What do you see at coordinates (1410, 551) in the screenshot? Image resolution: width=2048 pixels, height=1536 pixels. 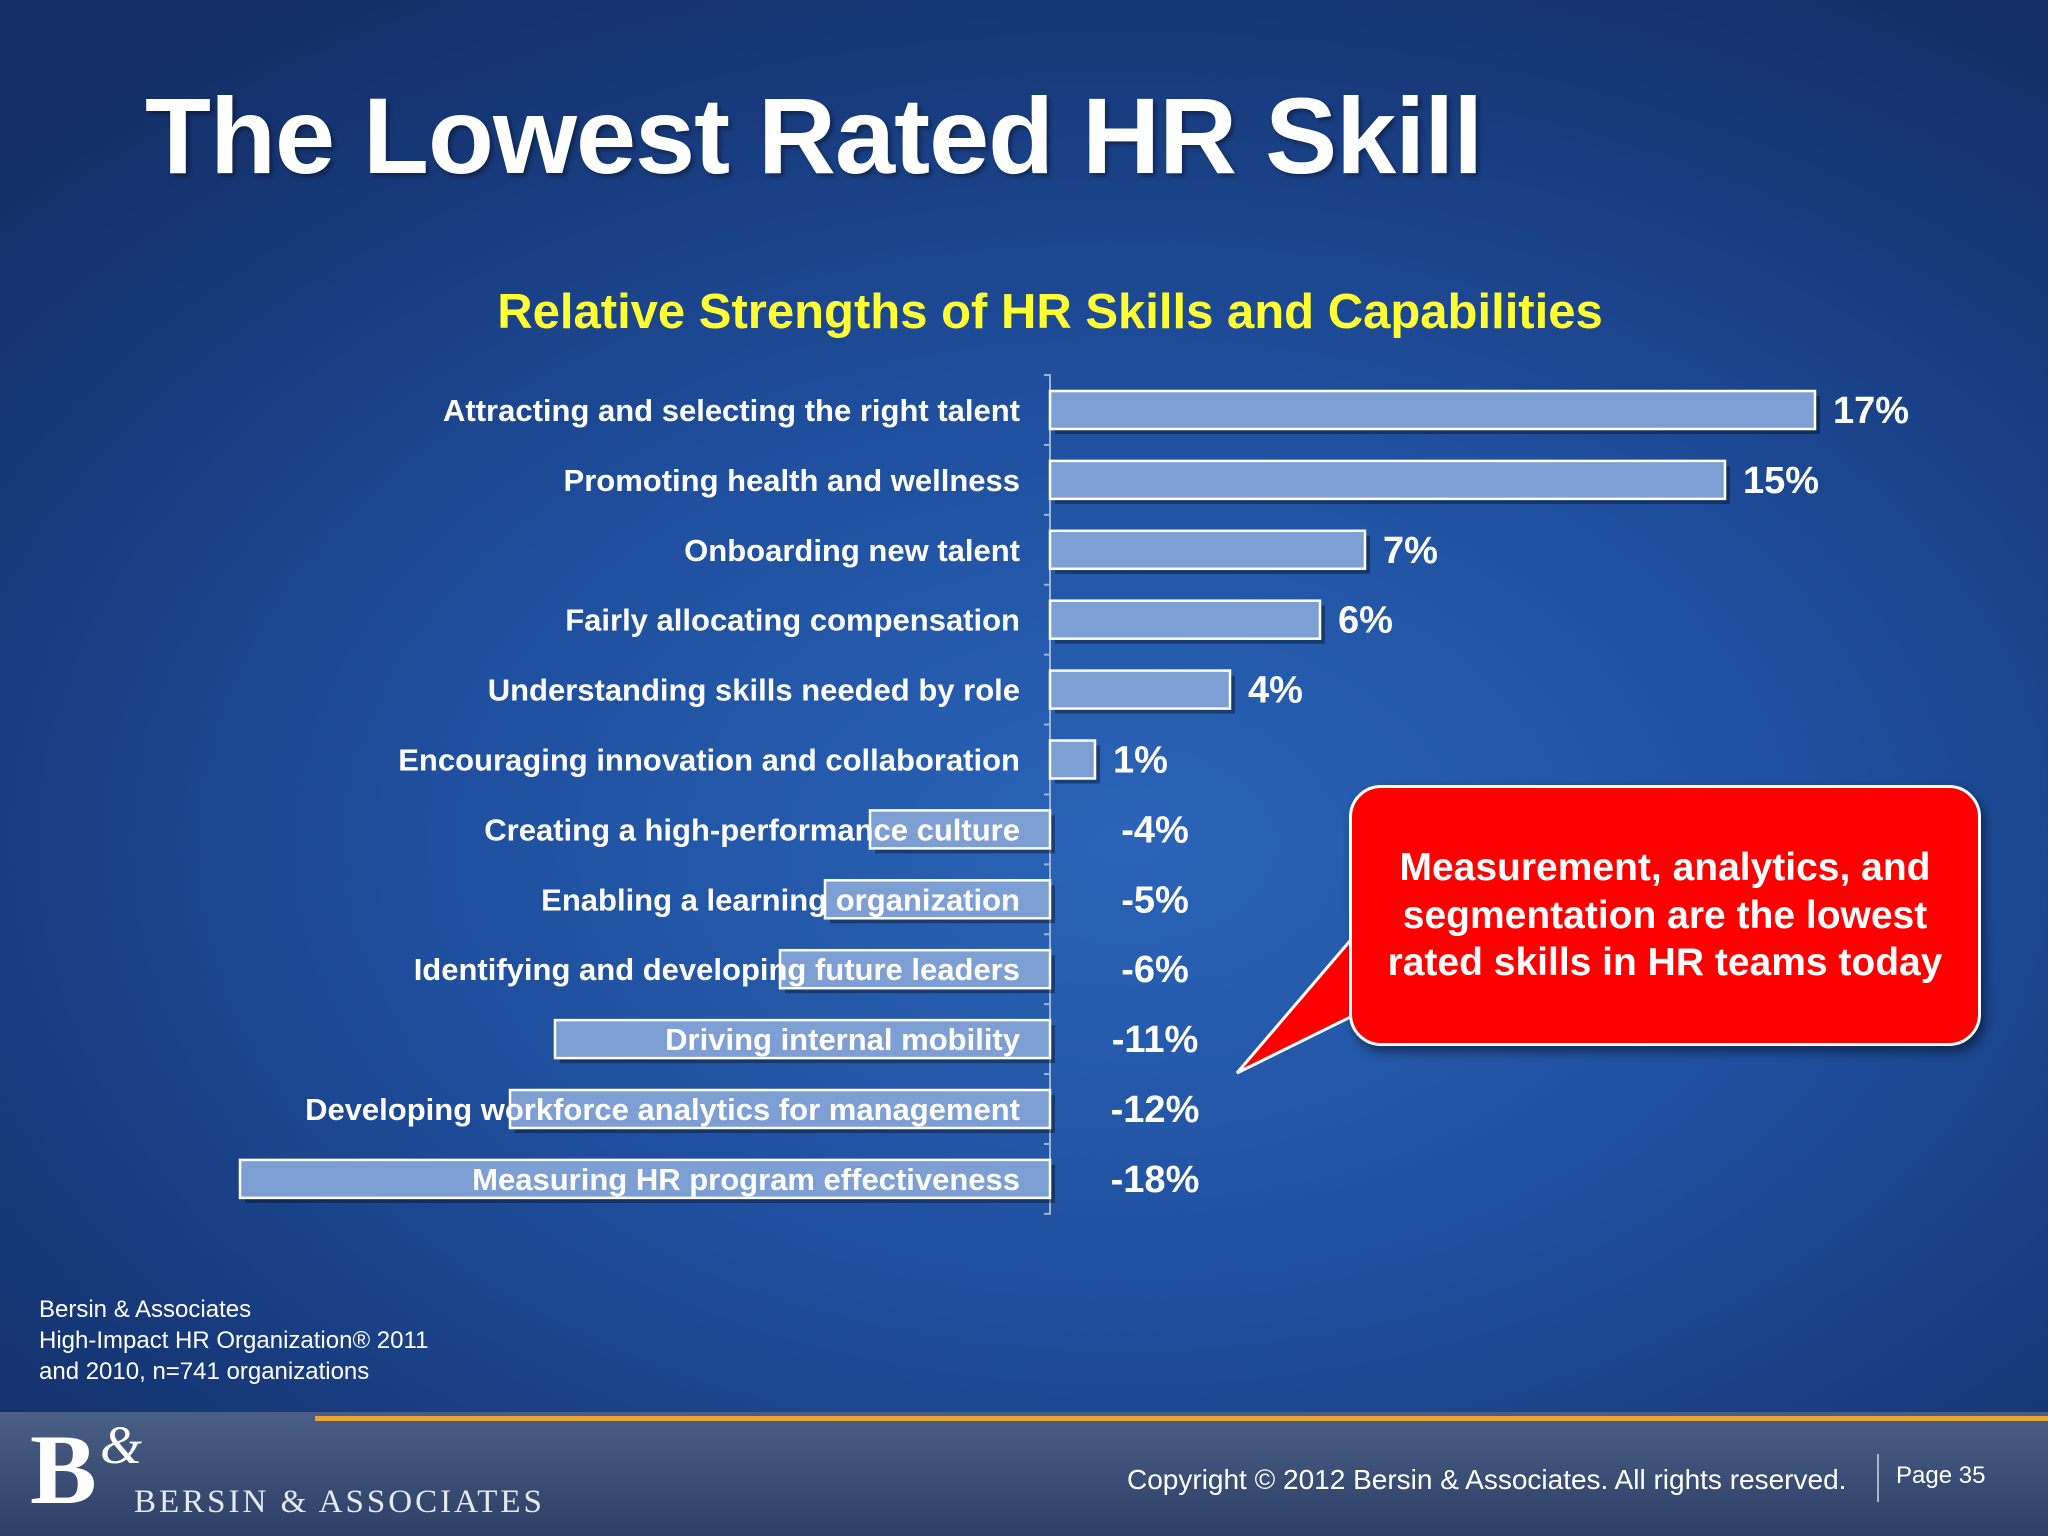 I see `value-label: 7%` at bounding box center [1410, 551].